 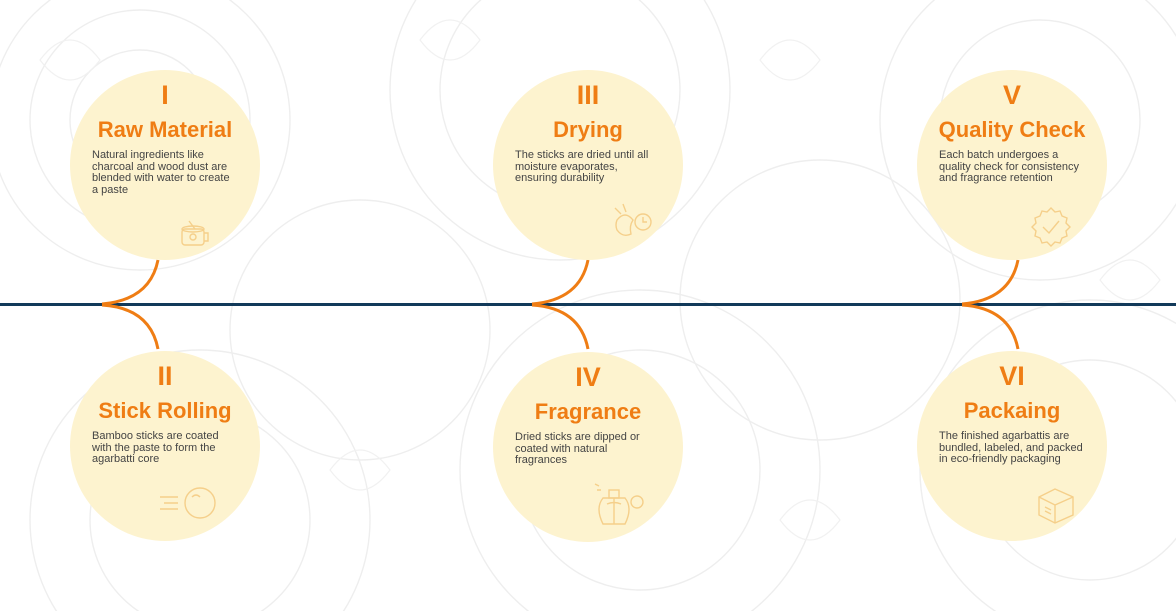 What do you see at coordinates (1056, 506) in the screenshot?
I see `package-box-icon` at bounding box center [1056, 506].